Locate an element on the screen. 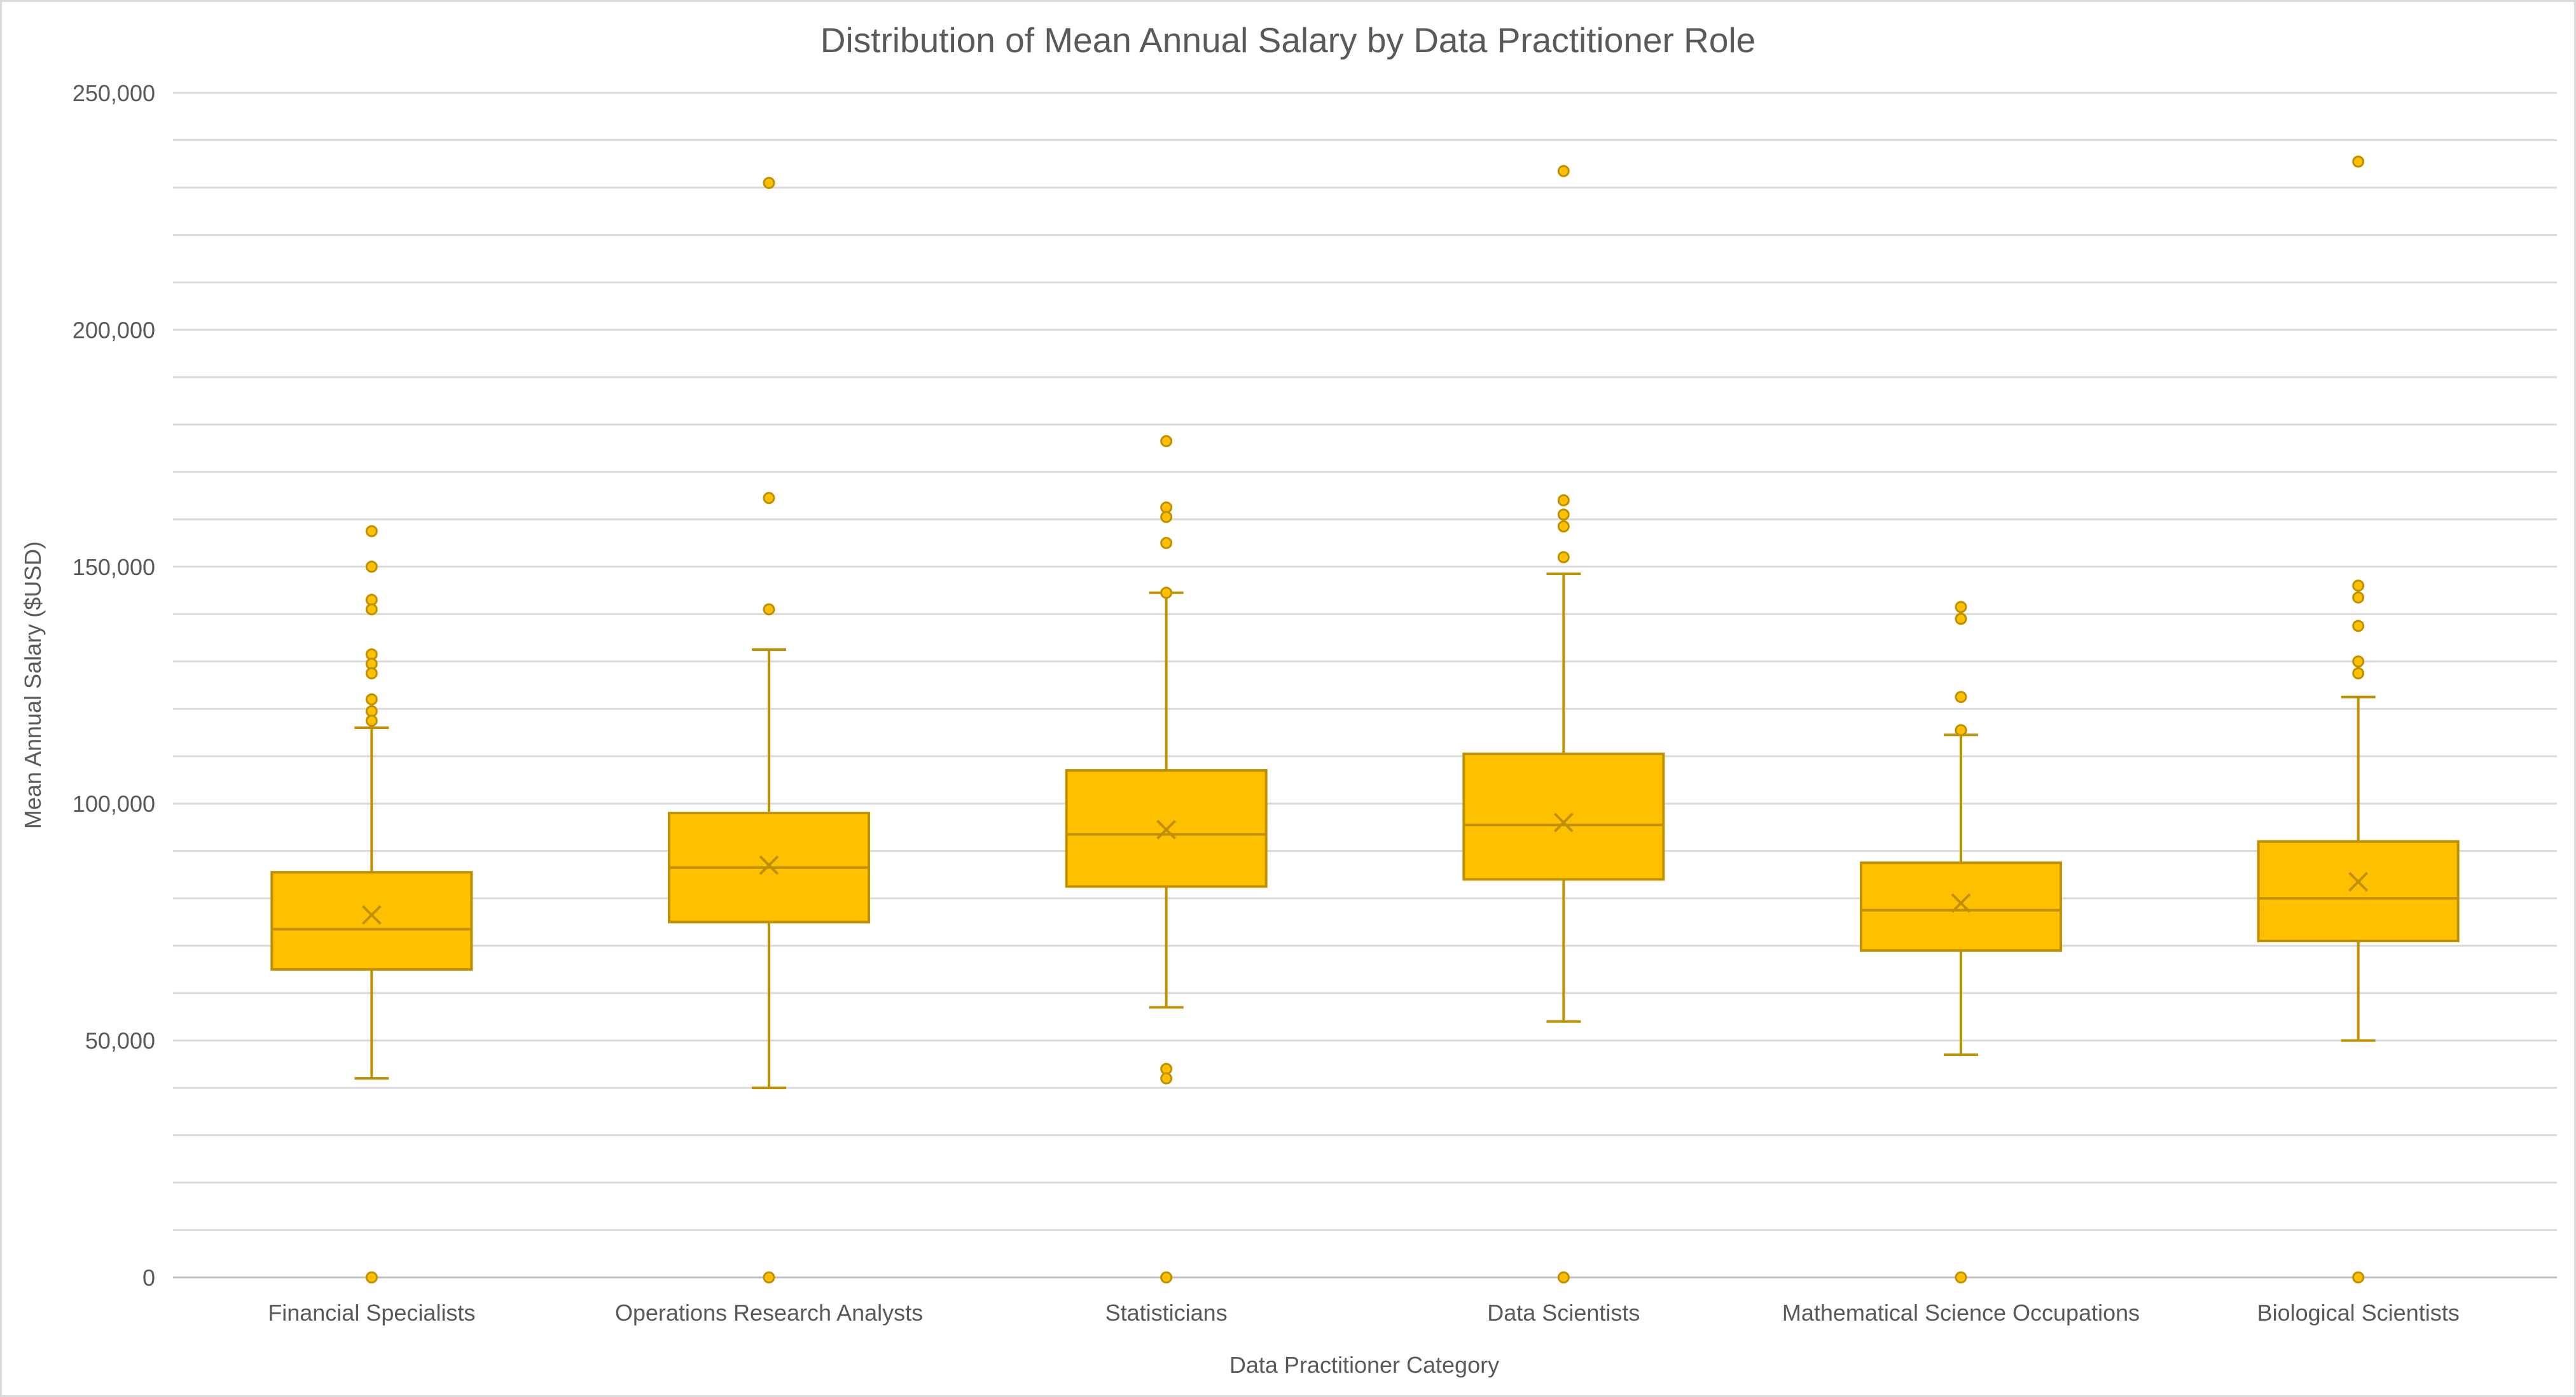 This screenshot has width=2576, height=1397. x-tick-label: Statisticians is located at coordinates (1166, 1313).